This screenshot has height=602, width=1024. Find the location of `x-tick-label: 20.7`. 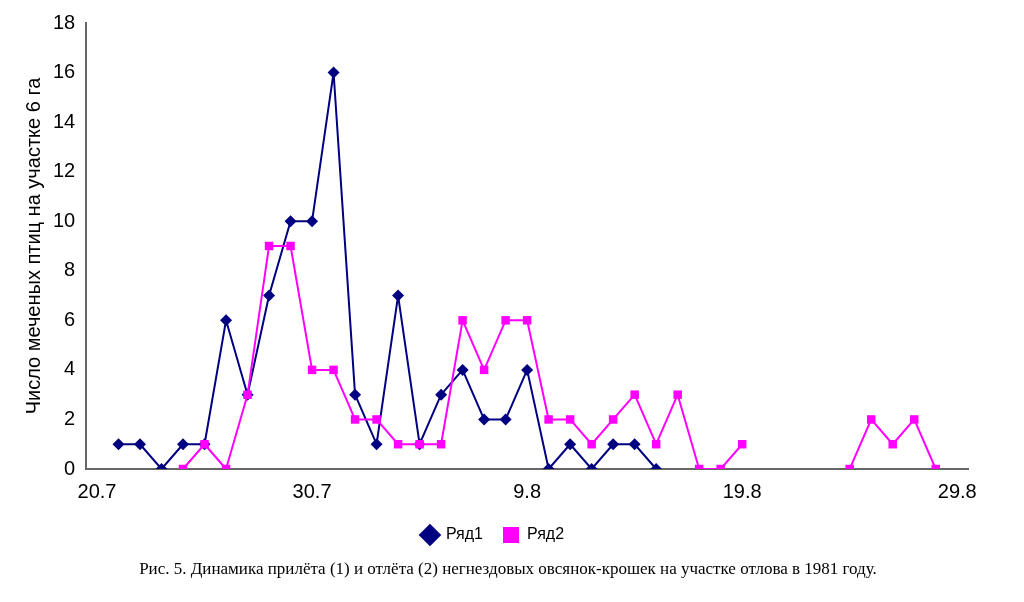

x-tick-label: 20.7 is located at coordinates (97, 490).